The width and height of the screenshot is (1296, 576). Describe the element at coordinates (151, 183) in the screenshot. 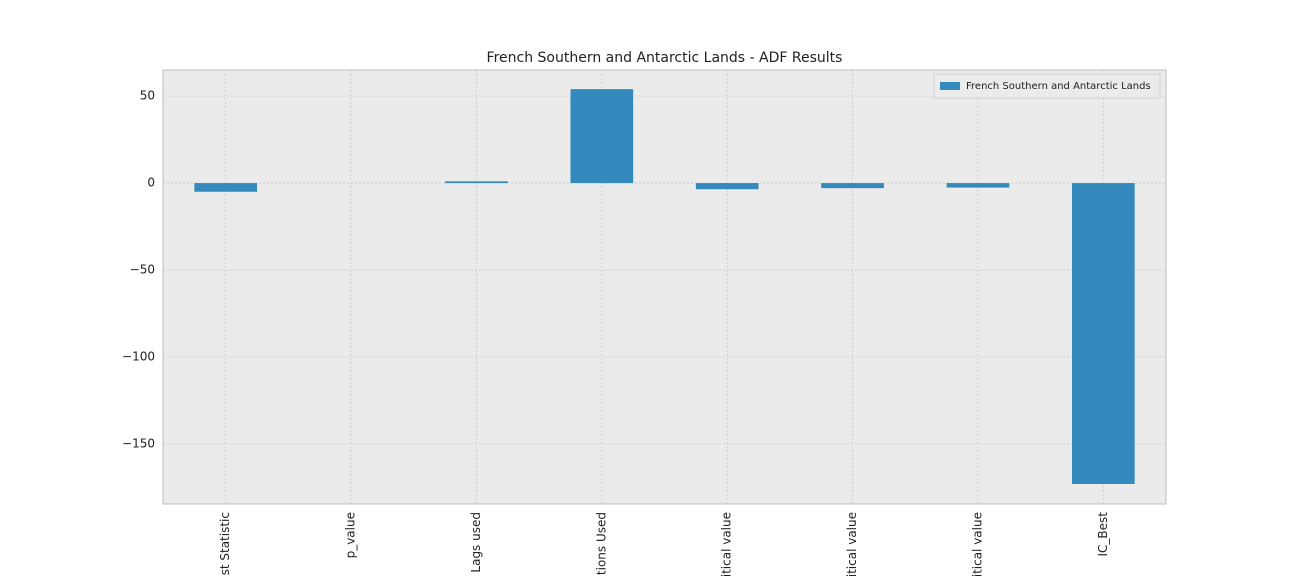

I see `y-tick-label: 0` at that location.